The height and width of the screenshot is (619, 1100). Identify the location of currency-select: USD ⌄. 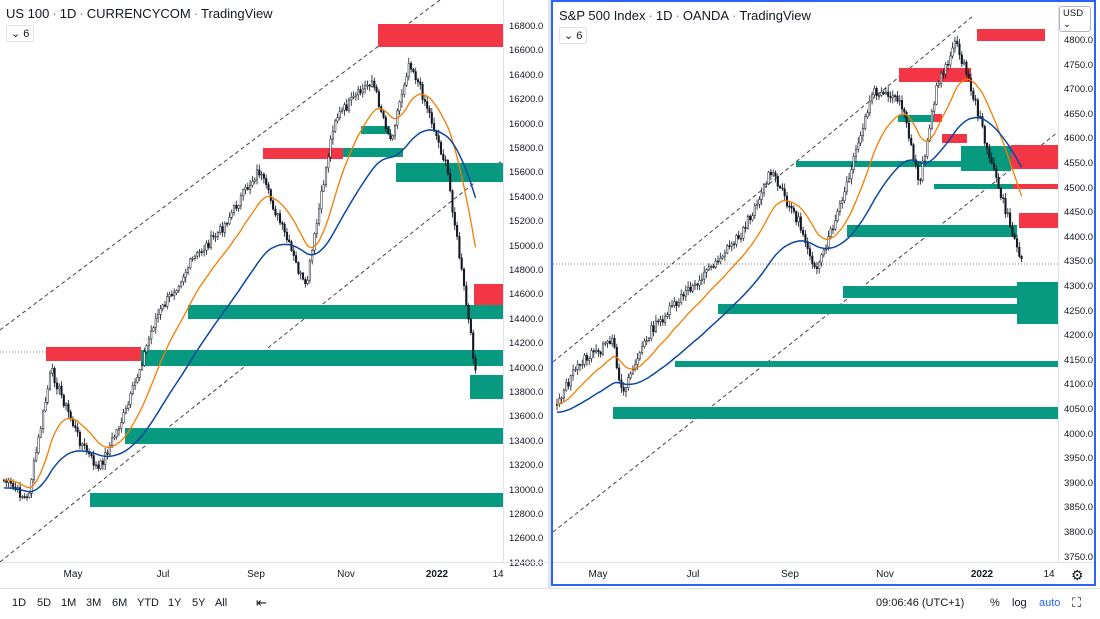
(1075, 19).